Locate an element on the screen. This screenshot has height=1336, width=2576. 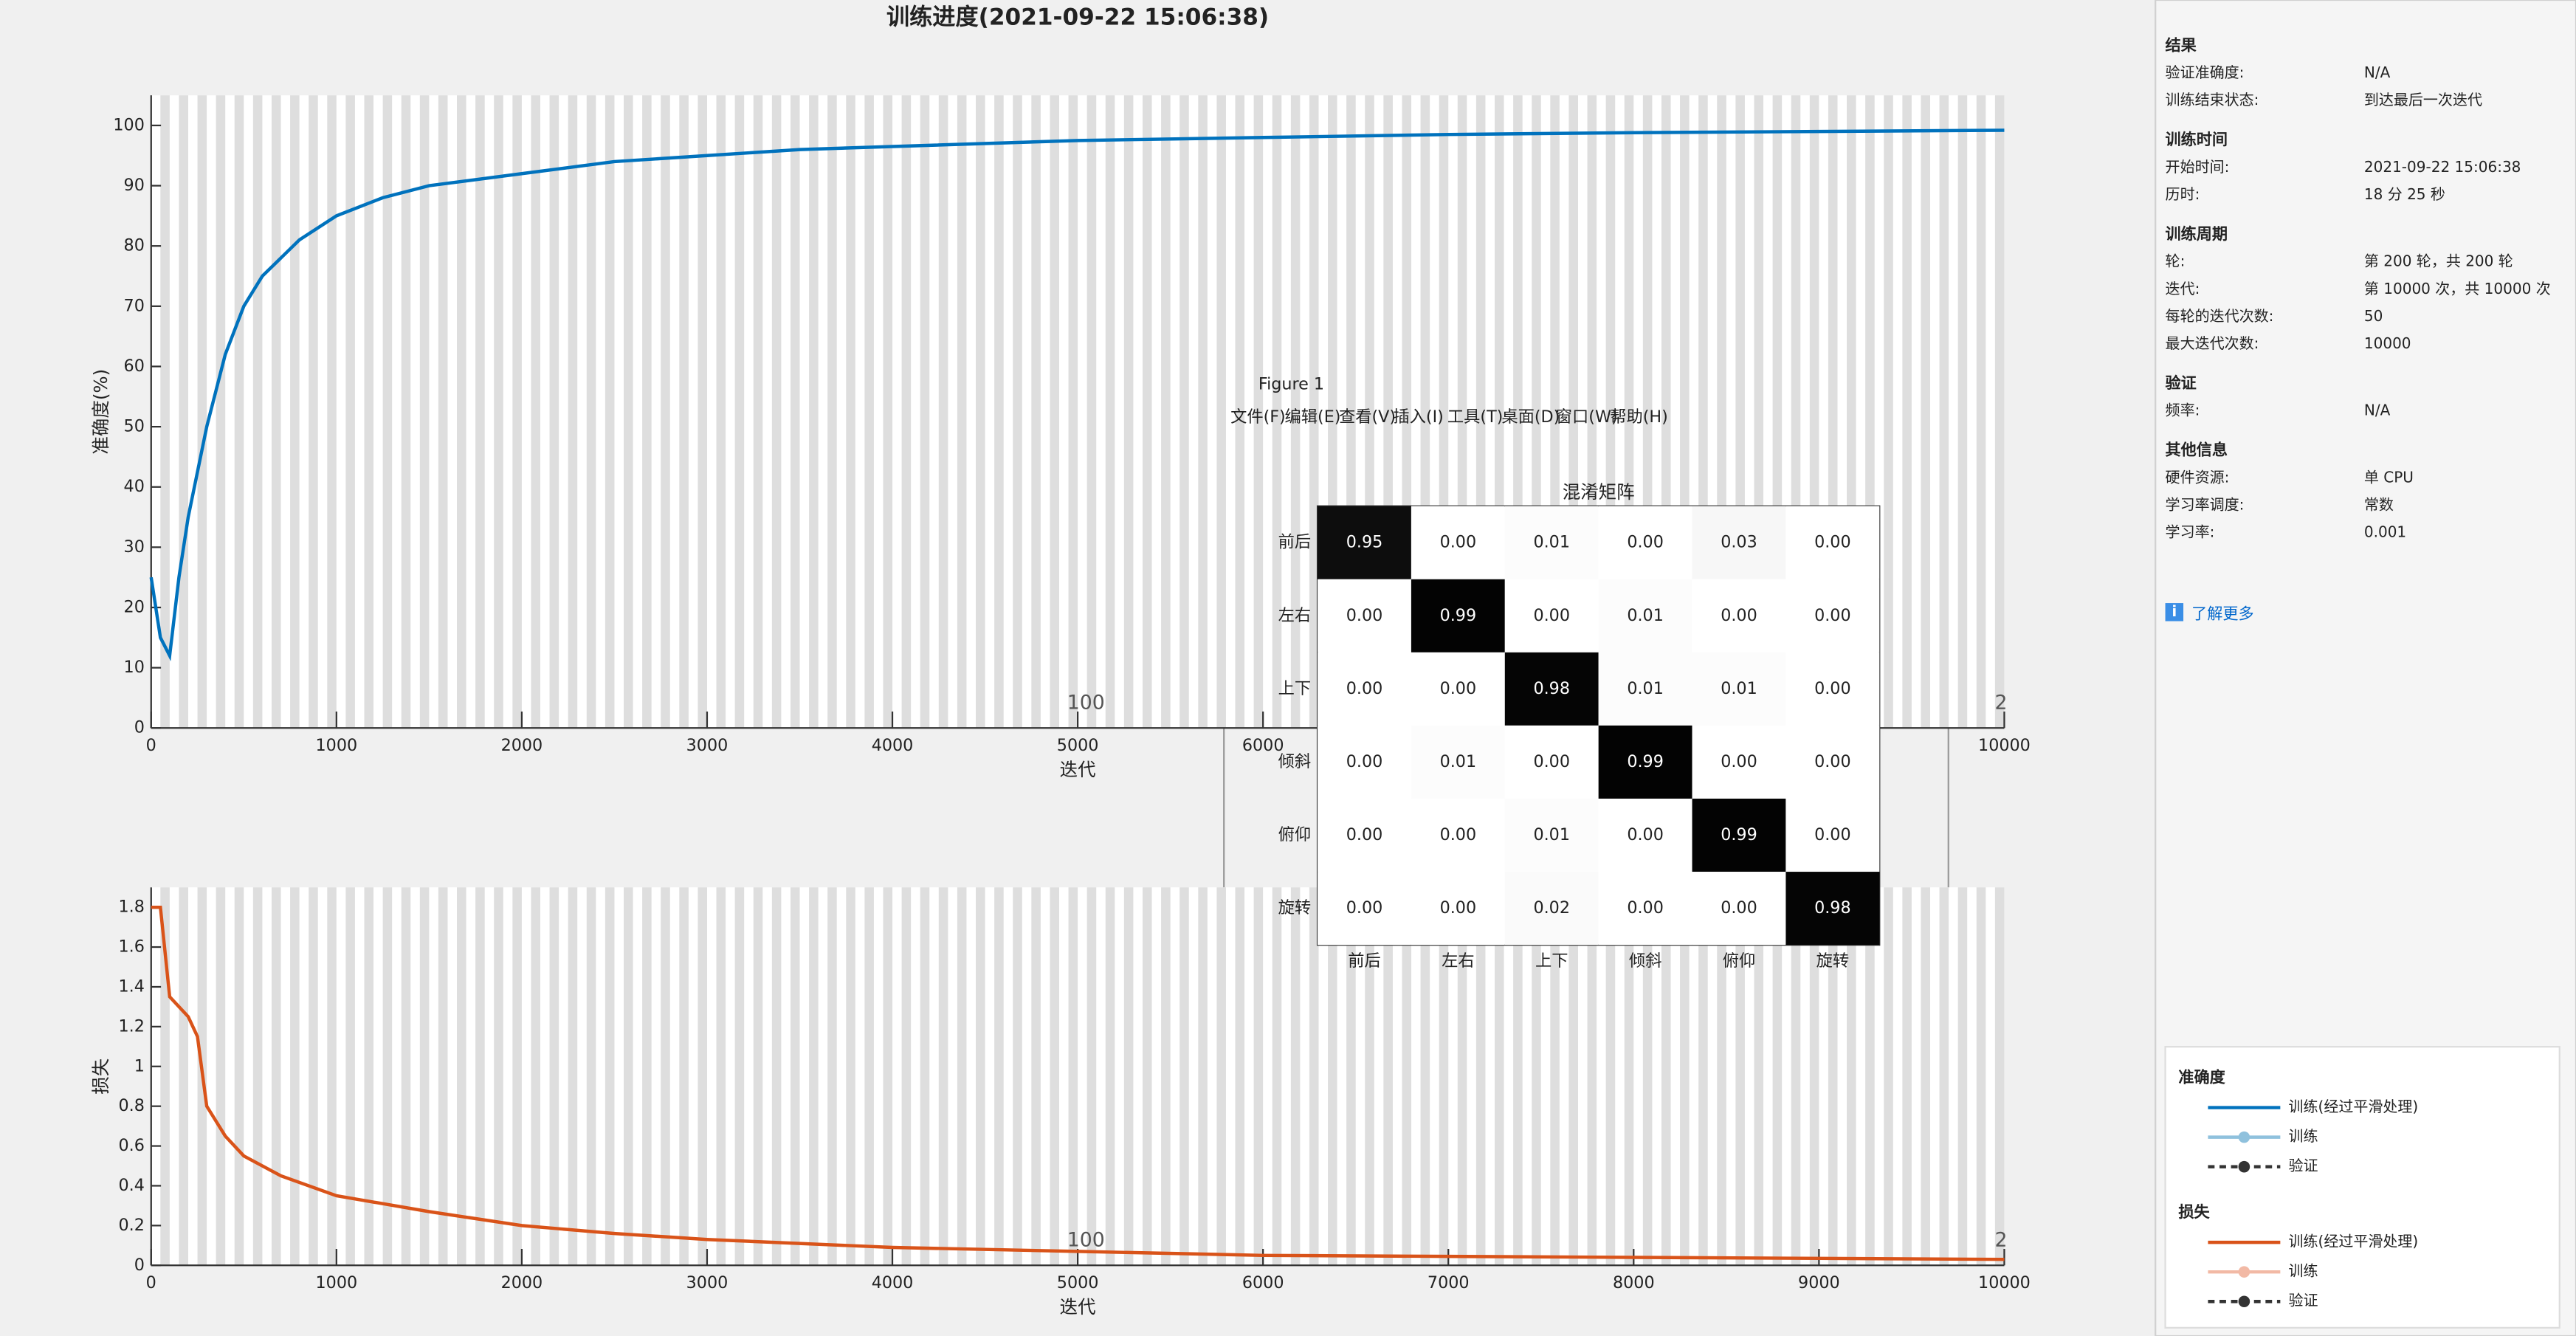
info-value: 单 CPU is located at coordinates (2389, 477).